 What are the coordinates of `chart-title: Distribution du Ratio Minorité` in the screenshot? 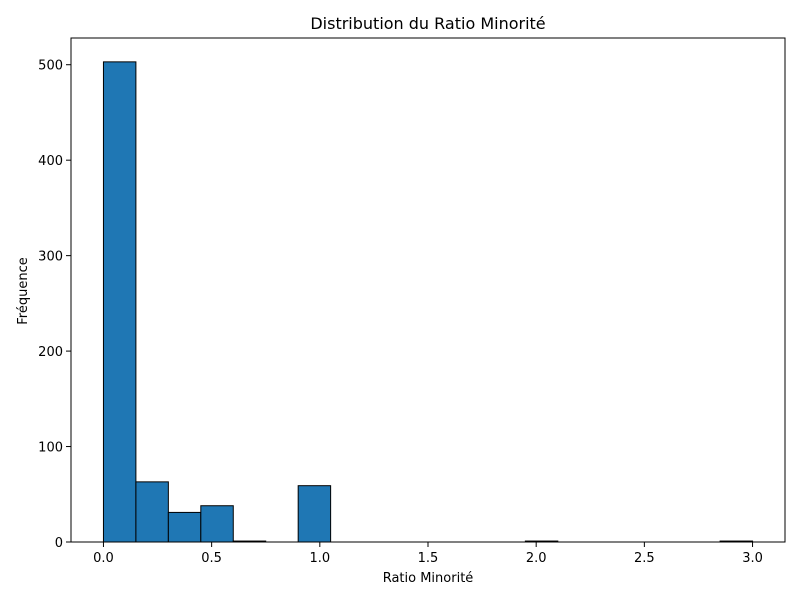 It's located at (427, 23).